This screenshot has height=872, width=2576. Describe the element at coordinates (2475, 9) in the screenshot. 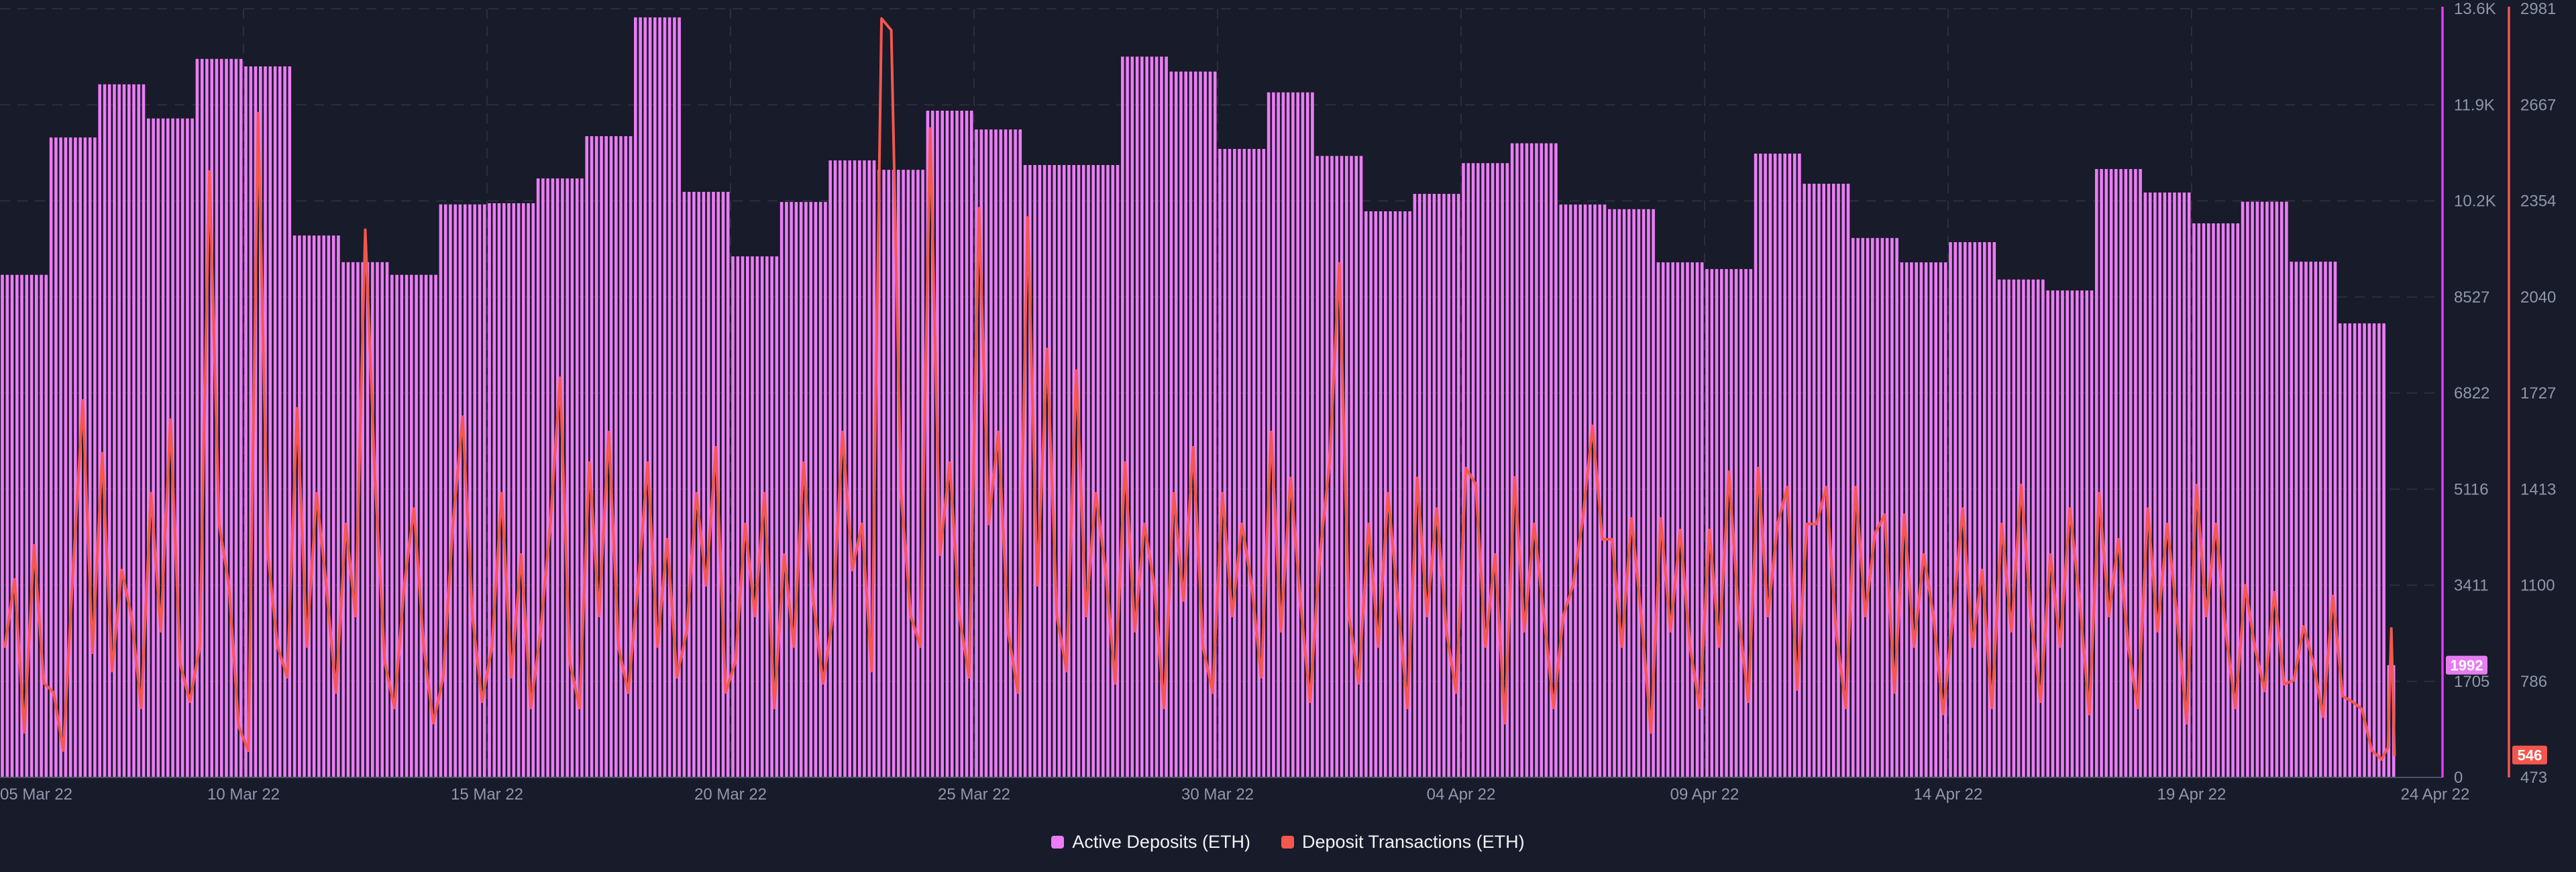

I see `y-axis-left-label: 13.6K` at that location.